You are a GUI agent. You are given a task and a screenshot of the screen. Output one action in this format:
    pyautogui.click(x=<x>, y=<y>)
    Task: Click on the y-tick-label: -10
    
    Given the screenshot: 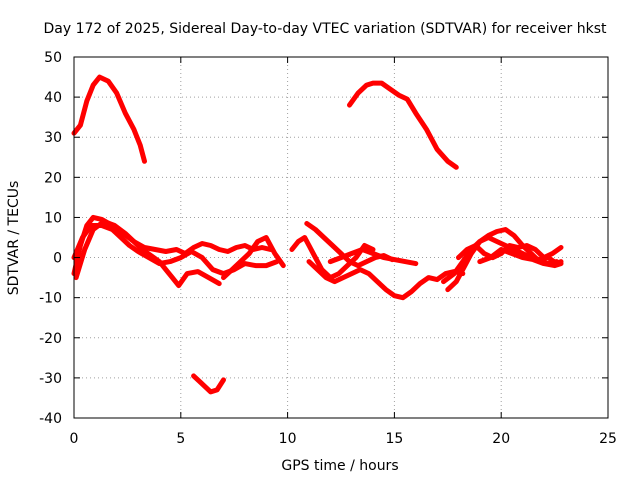 What is the action you would take?
    pyautogui.click(x=50, y=299)
    